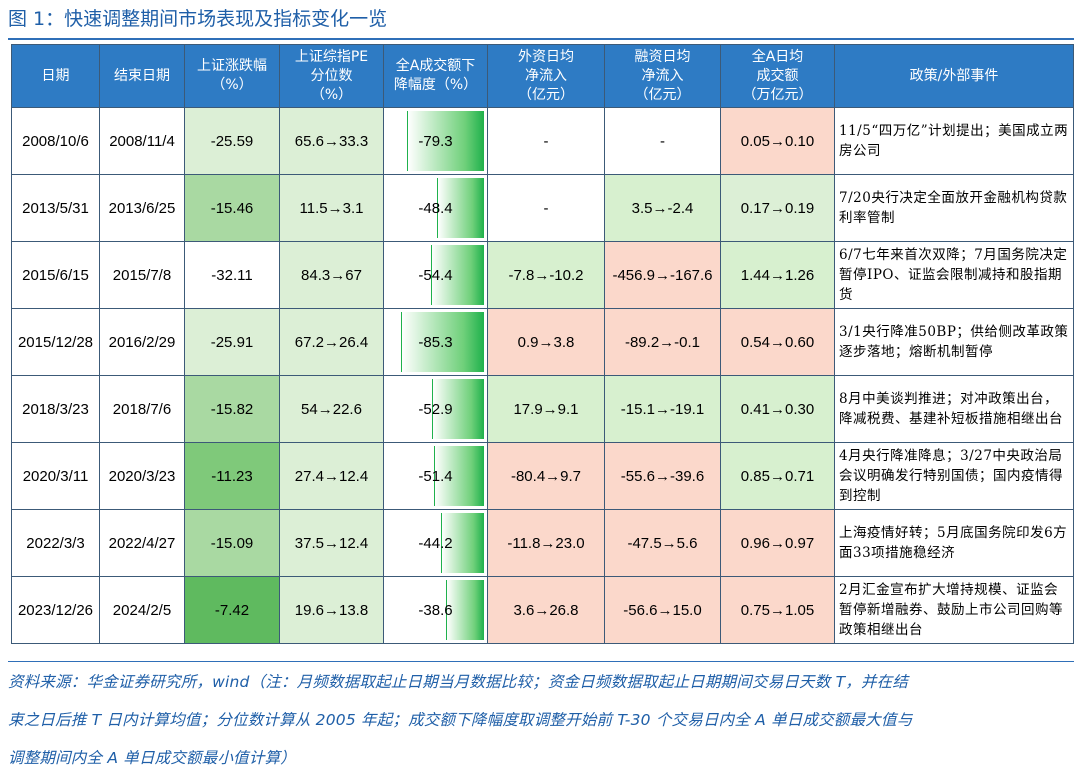  I want to click on sse-change-cell: -15.82, so click(232, 409).